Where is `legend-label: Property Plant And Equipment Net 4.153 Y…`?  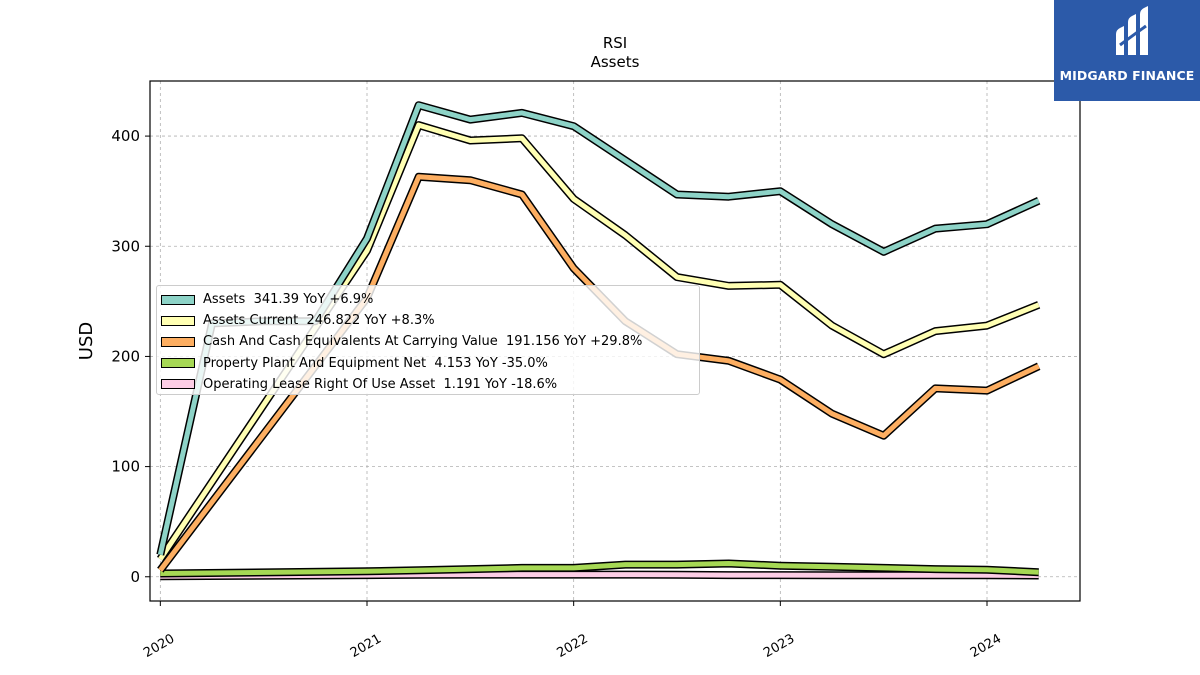 legend-label: Property Plant And Equipment Net 4.153 Y… is located at coordinates (375, 363).